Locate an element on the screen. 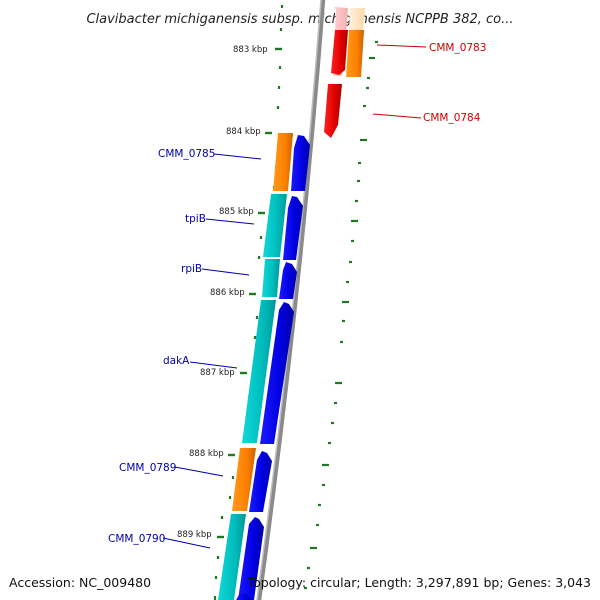 The width and height of the screenshot is (600, 600). gene-next-feature is located at coordinates (244, 596).